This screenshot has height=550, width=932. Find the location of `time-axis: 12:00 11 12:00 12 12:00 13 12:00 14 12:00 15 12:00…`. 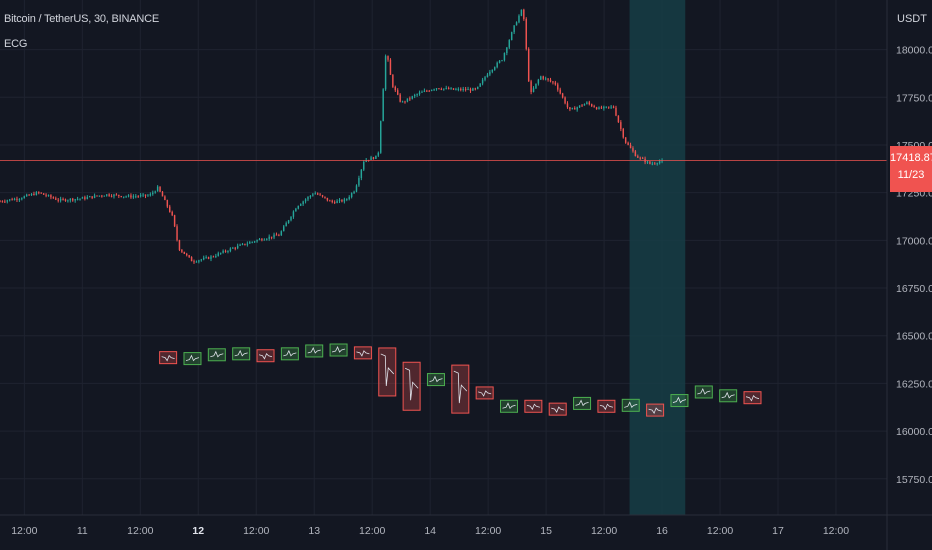

time-axis: 12:00 11 12:00 12 12:00 13 12:00 14 12:00 15 12:00… is located at coordinates (466, 525).